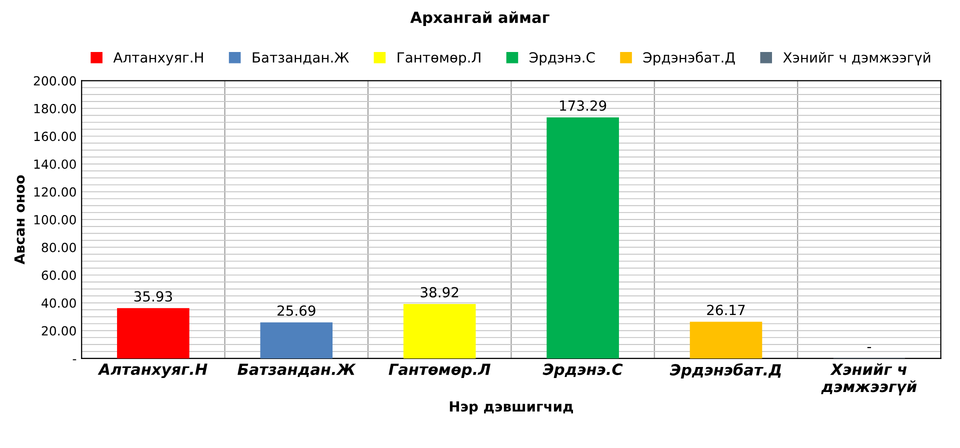 The width and height of the screenshot is (960, 448). Describe the element at coordinates (153, 296) in the screenshot. I see `data-label: 35.93` at that location.